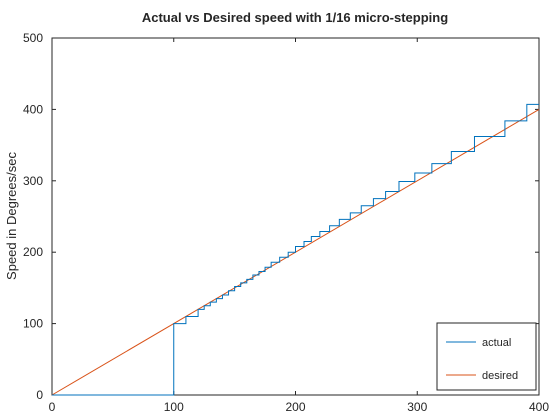 The image size is (560, 420). Describe the element at coordinates (500, 376) in the screenshot. I see `legend-label-desired: desired` at that location.